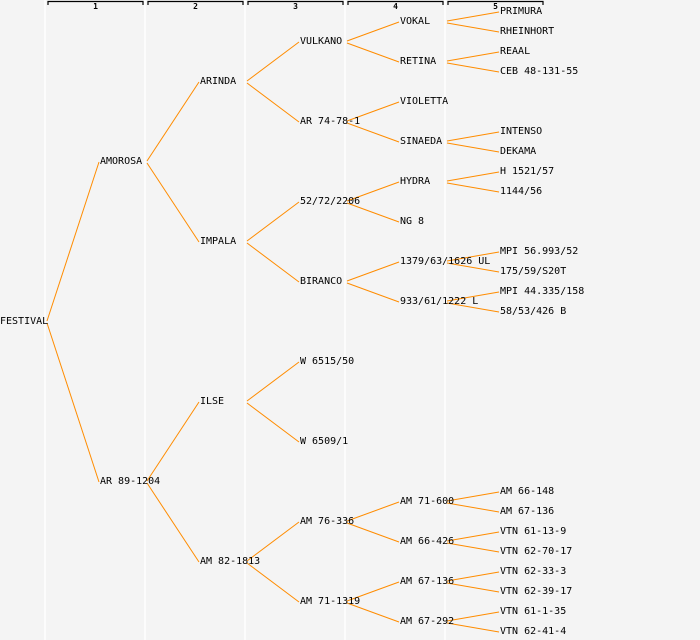  What do you see at coordinates (533, 631) in the screenshot?
I see `pedigree-node: VTN 62-41-4` at bounding box center [533, 631].